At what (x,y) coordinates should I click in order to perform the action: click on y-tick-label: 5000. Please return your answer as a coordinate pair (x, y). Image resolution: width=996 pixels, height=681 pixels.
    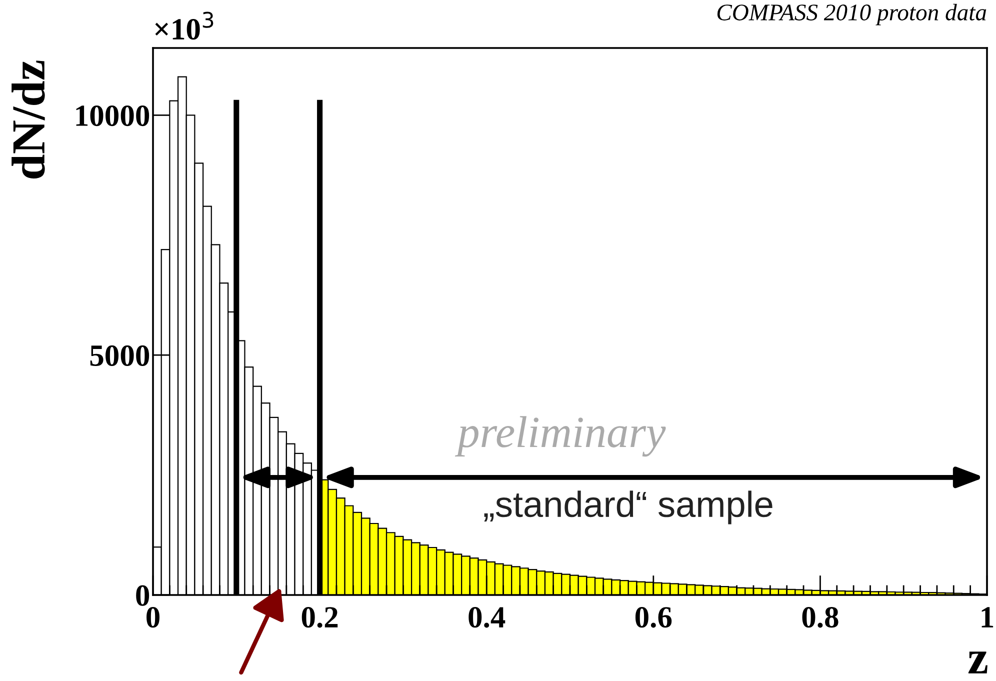
    Looking at the image, I should click on (120, 355).